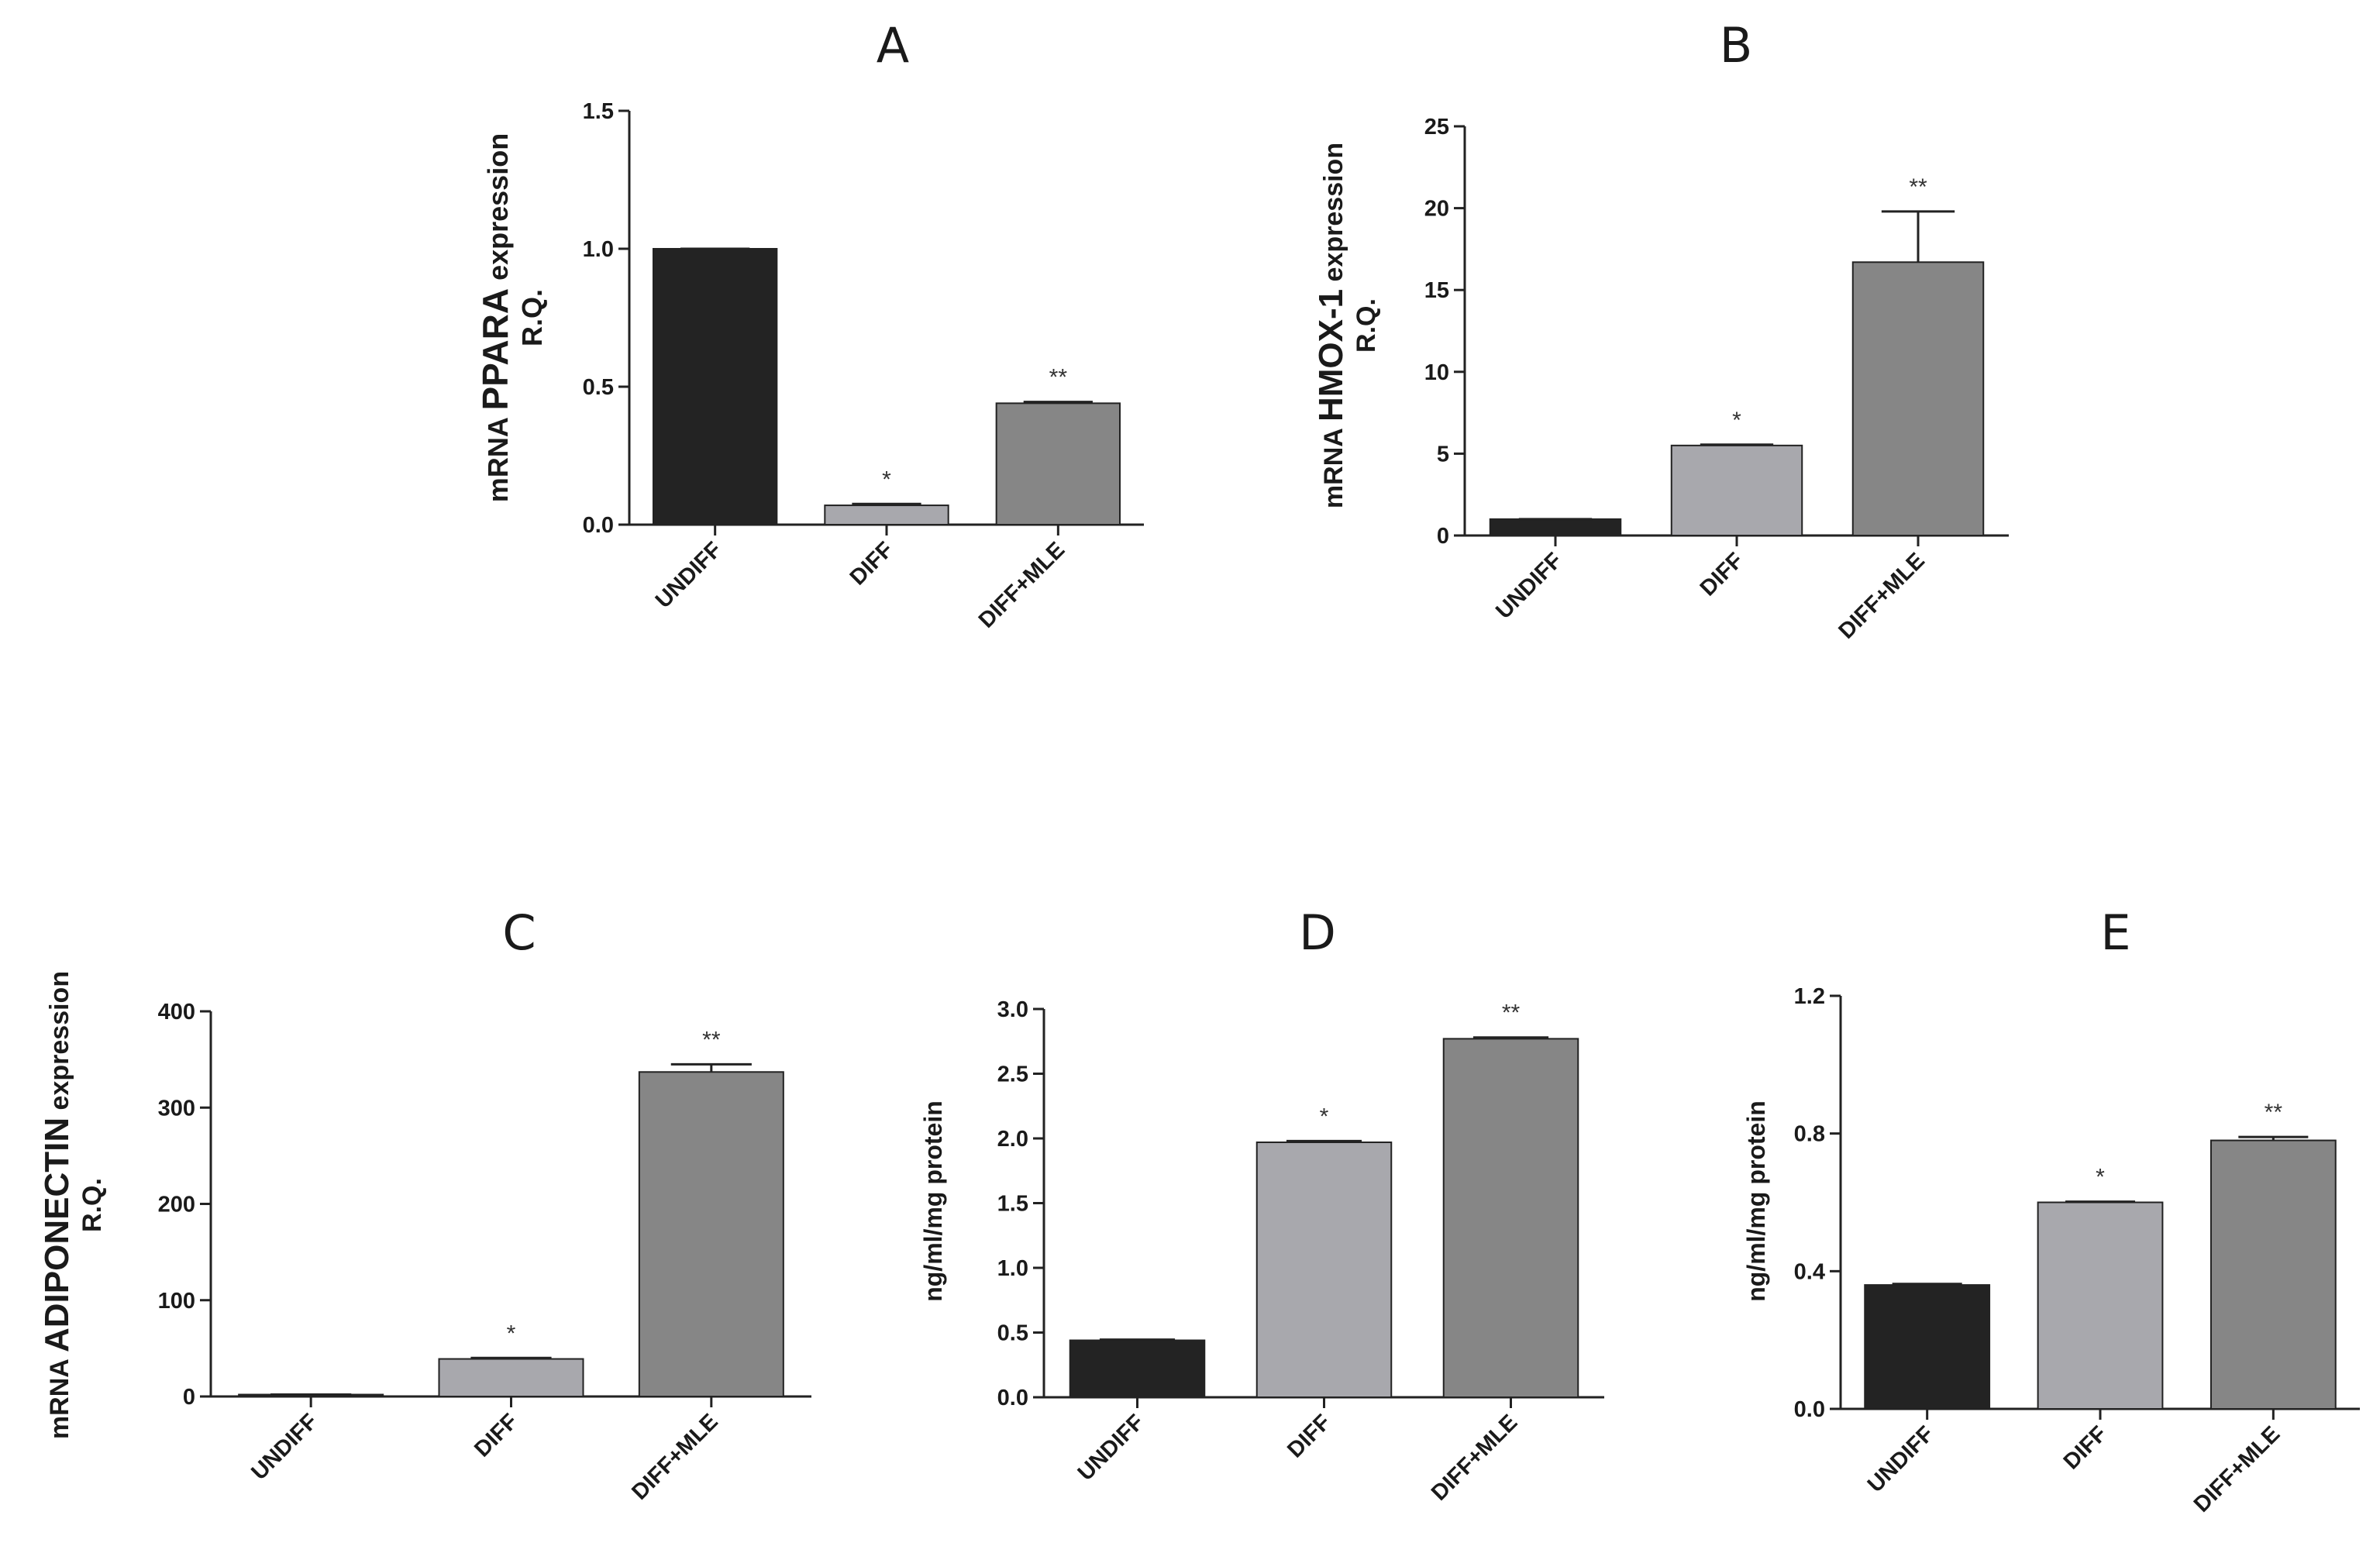 The width and height of the screenshot is (2380, 1560). I want to click on y-tick-label: 100, so click(177, 1301).